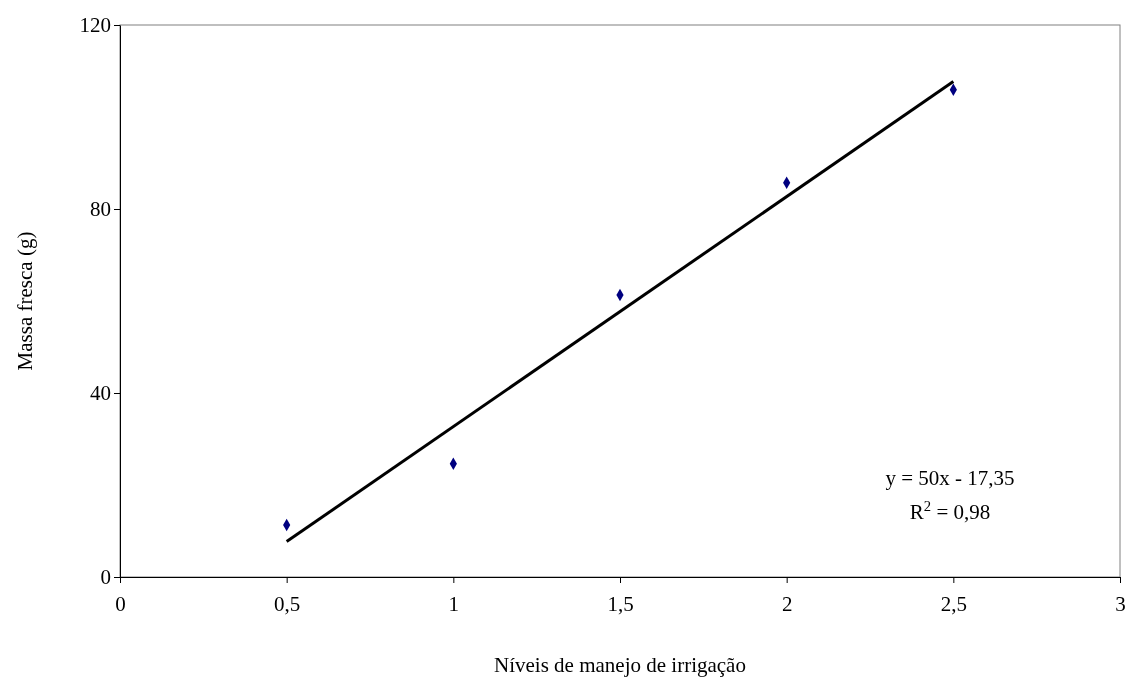 This screenshot has height=684, width=1129. Describe the element at coordinates (105, 577) in the screenshot. I see `y-tick-label: 0` at that location.